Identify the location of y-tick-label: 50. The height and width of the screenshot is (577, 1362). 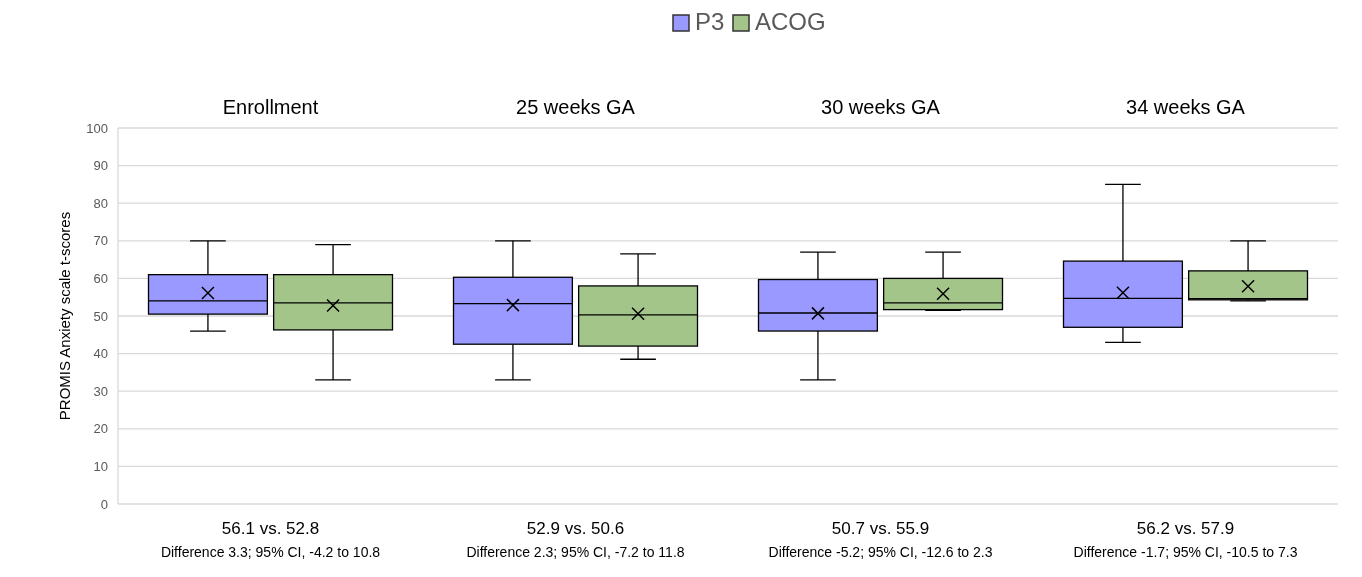
(100, 316).